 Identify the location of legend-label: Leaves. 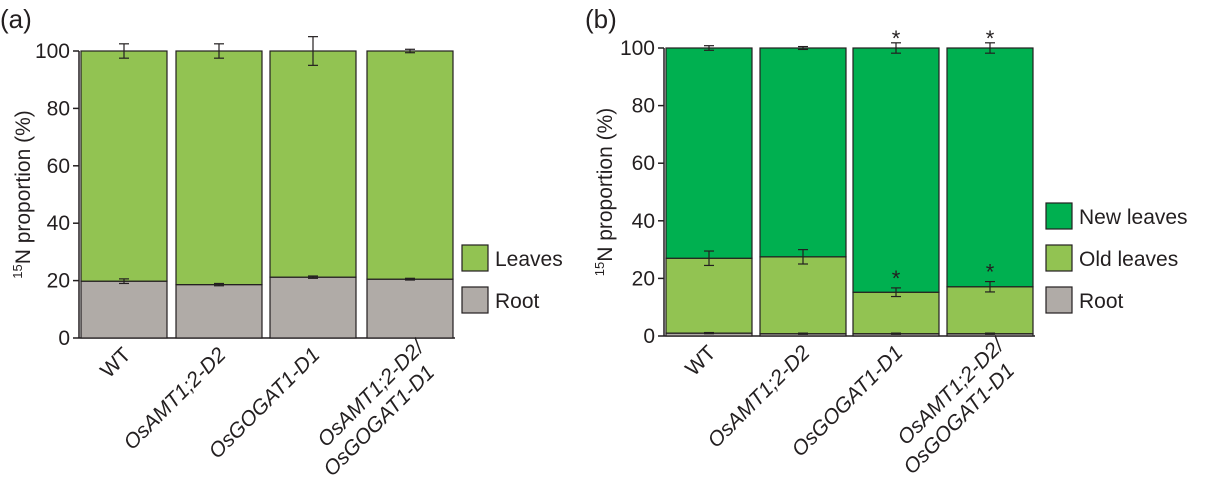
(529, 259).